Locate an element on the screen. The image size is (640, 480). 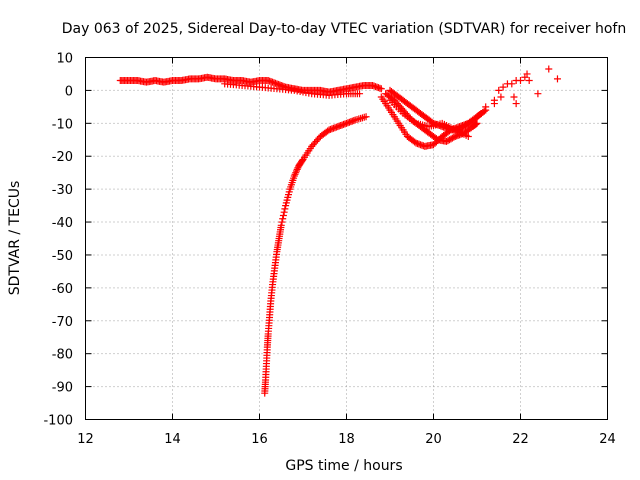
y-tick-label: -60 is located at coordinates (62, 289).